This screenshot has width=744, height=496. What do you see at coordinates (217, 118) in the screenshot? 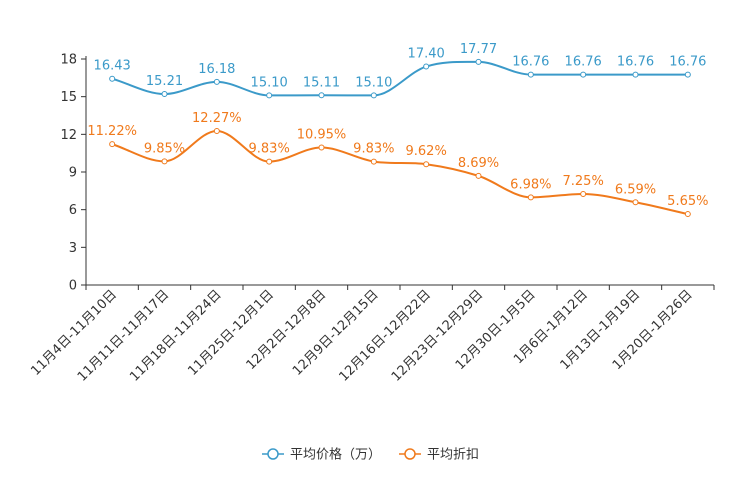
I see `data-label: 12.27%` at bounding box center [217, 118].